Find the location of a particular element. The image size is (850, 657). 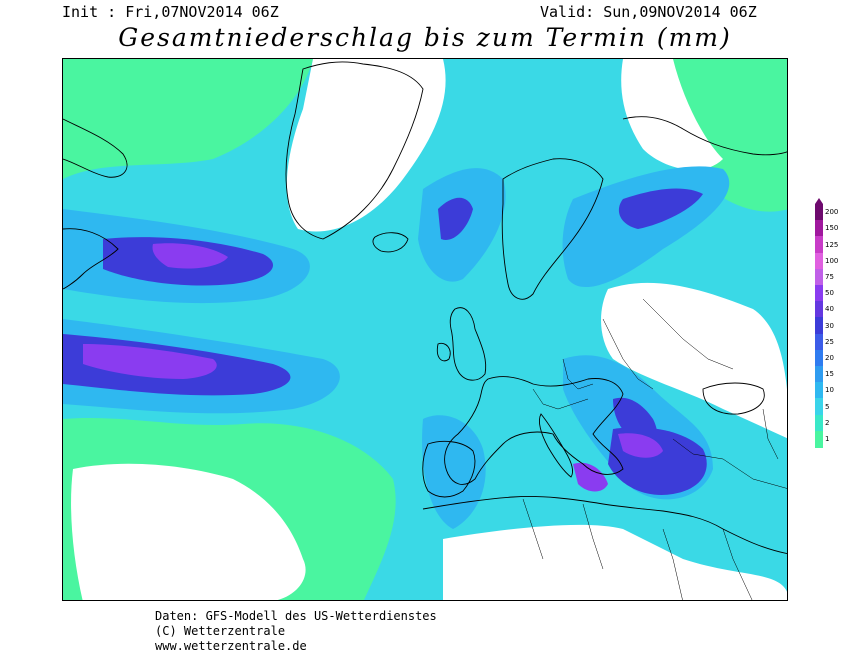

footer-copyright: (C) Wetterzentrale is located at coordinates (220, 631).